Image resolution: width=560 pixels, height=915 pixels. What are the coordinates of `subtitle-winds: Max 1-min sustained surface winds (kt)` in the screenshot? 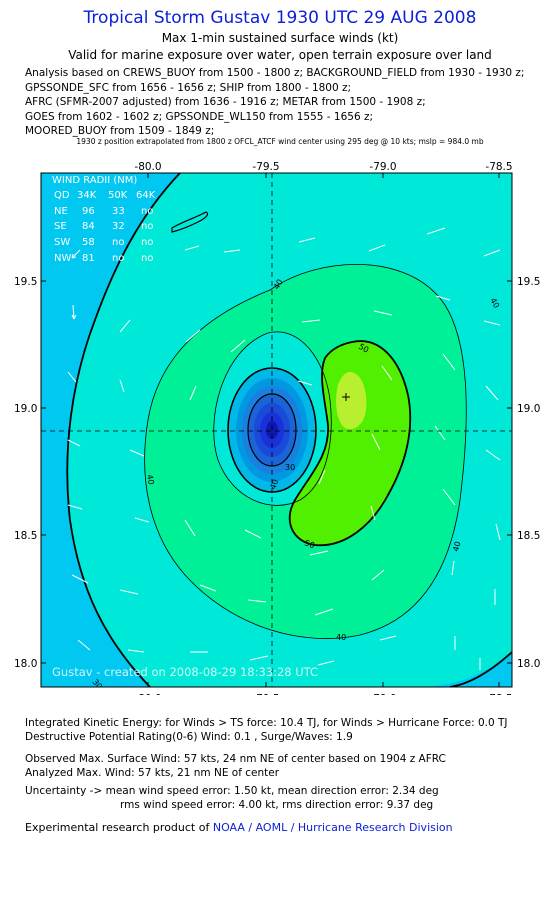 It's located at (280, 38).